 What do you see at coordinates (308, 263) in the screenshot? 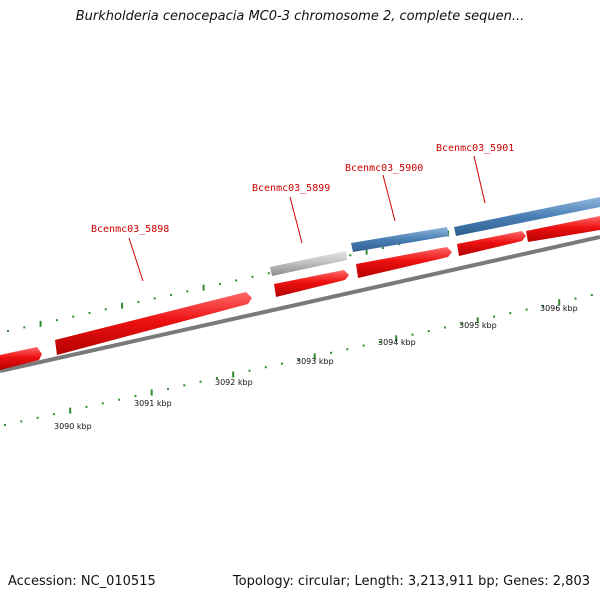
I see `gene-gray` at bounding box center [308, 263].